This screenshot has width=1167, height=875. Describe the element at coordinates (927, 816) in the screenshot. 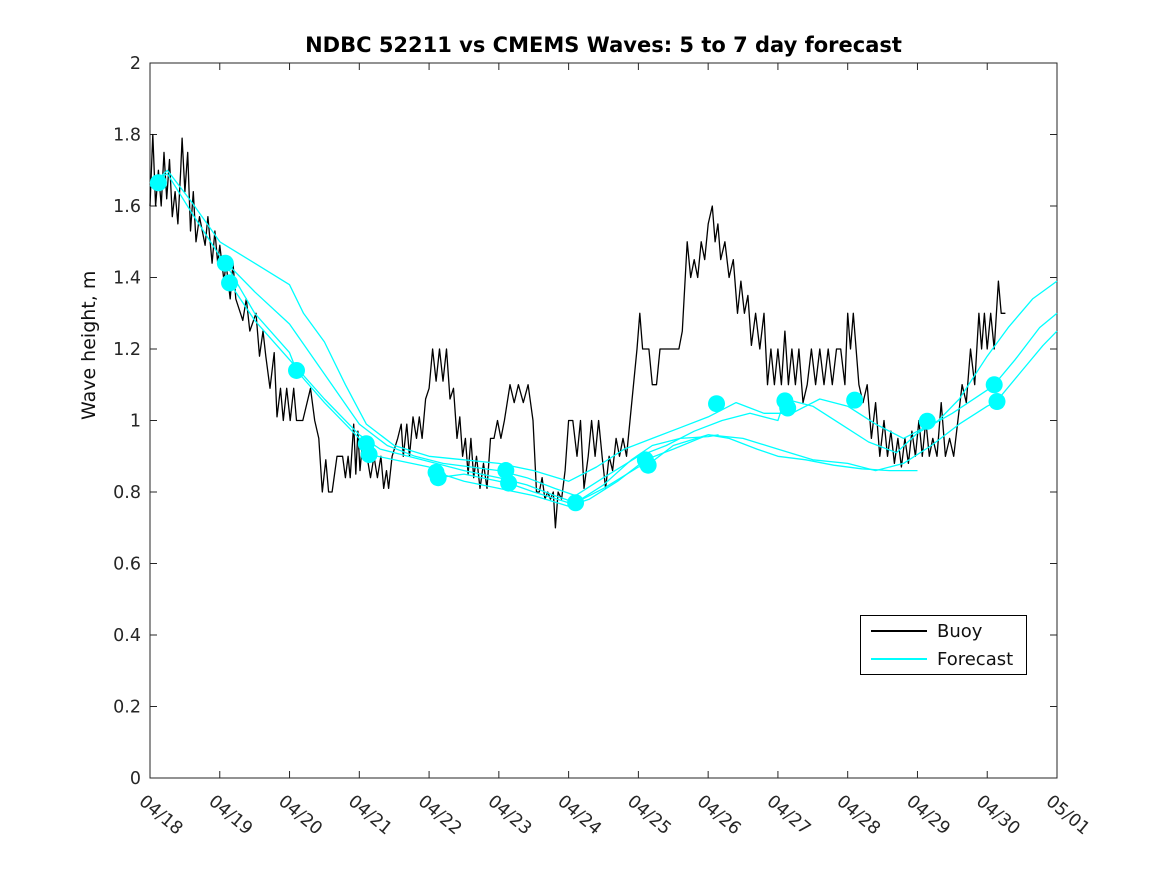

I see `x-tick-label: 04/29` at that location.